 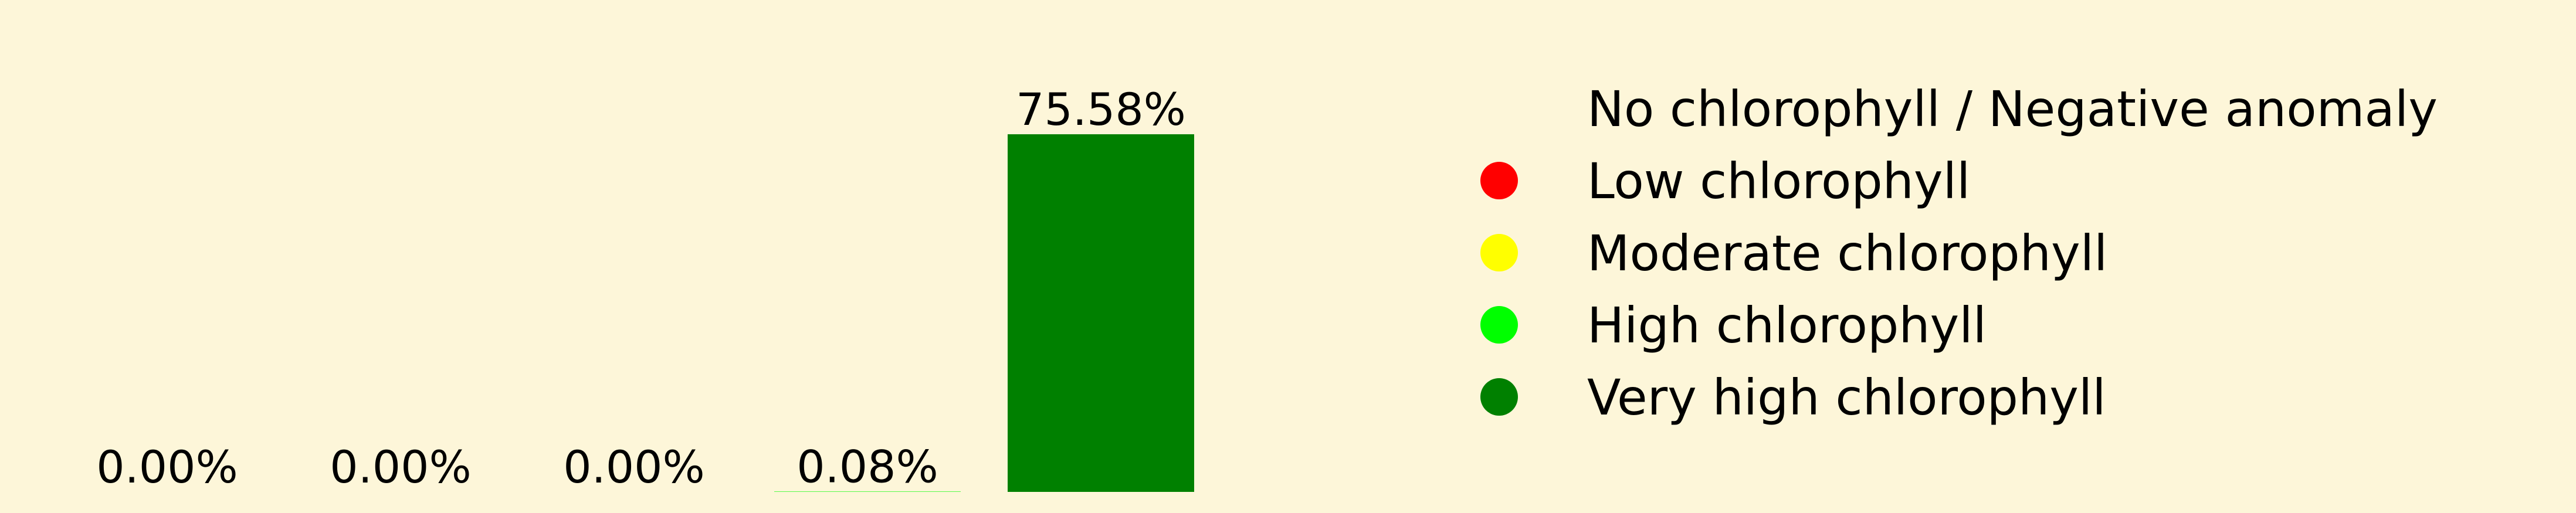 What do you see at coordinates (1847, 253) in the screenshot?
I see `legend-label-moderate-chlorophyll: Moderate chlorophyll` at bounding box center [1847, 253].